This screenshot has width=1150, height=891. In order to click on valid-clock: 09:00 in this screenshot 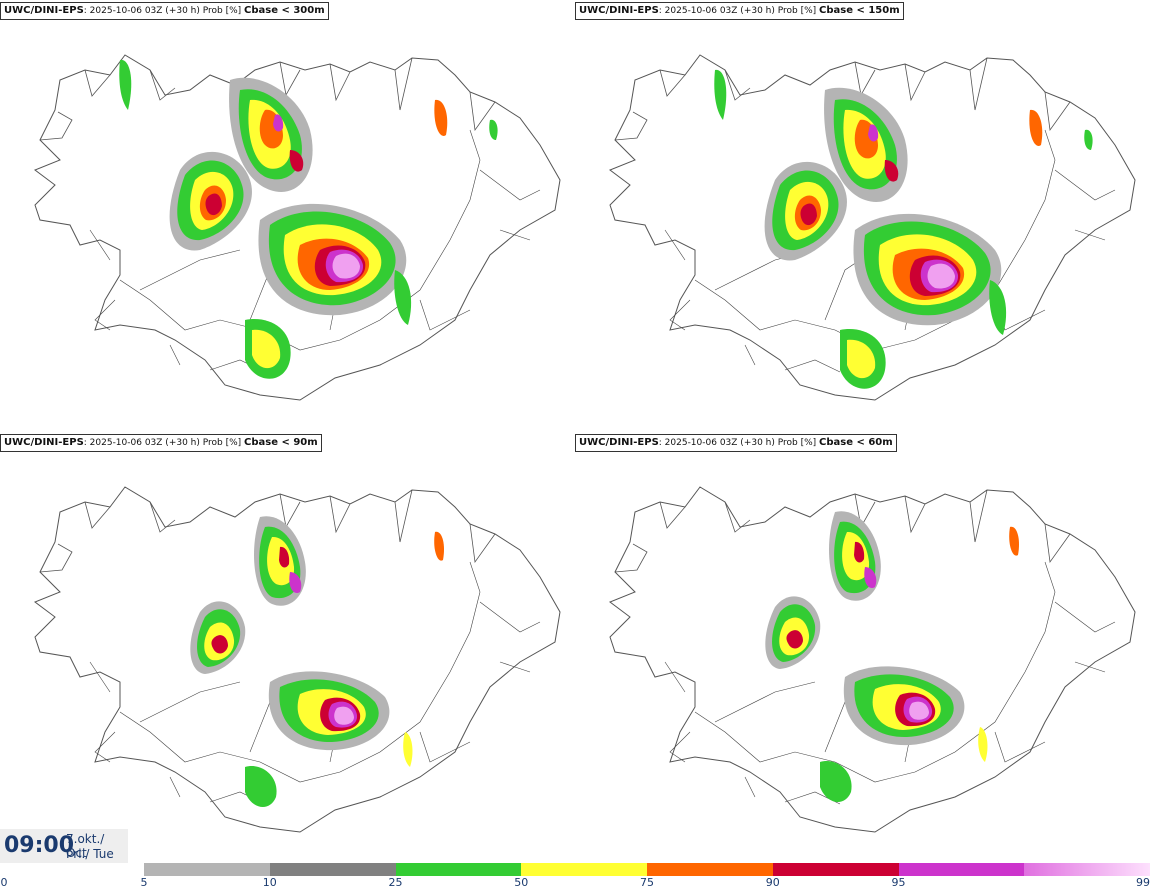, I will do `click(39, 845)`.